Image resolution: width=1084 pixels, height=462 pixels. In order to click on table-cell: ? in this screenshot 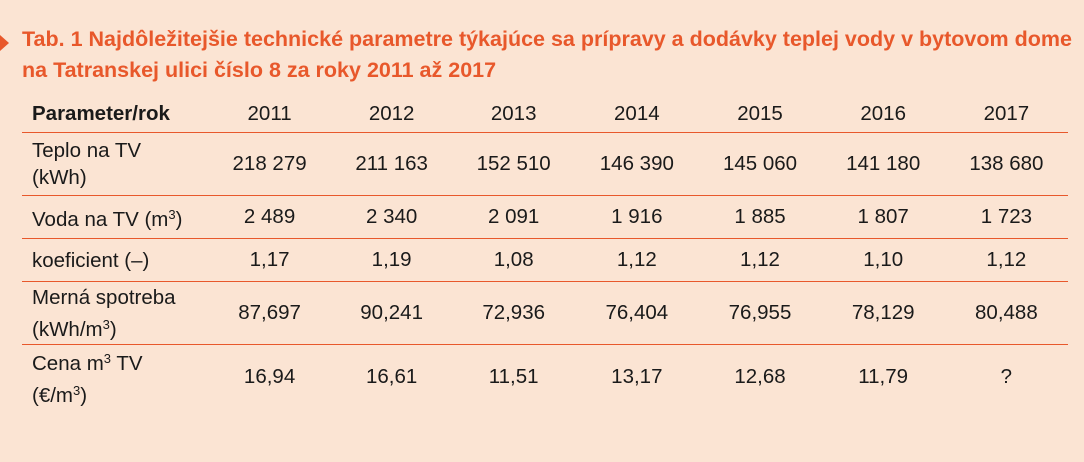, I will do `click(1006, 376)`.